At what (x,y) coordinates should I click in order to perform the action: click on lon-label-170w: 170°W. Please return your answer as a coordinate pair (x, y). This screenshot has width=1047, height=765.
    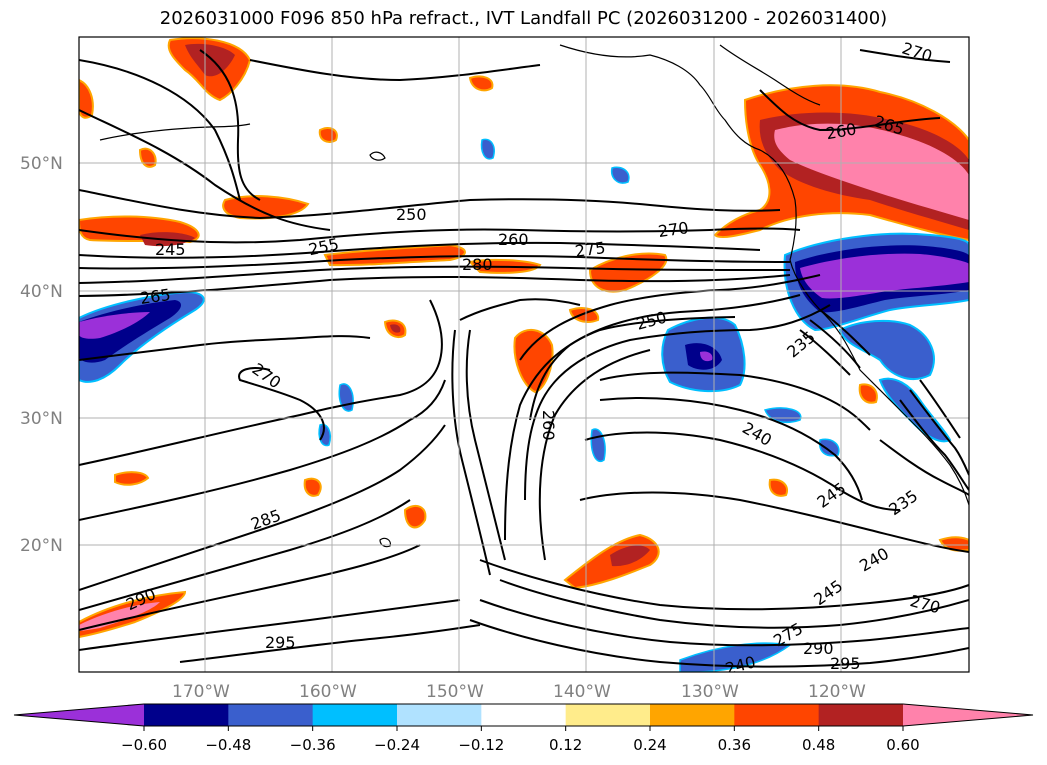
    Looking at the image, I should click on (201, 692).